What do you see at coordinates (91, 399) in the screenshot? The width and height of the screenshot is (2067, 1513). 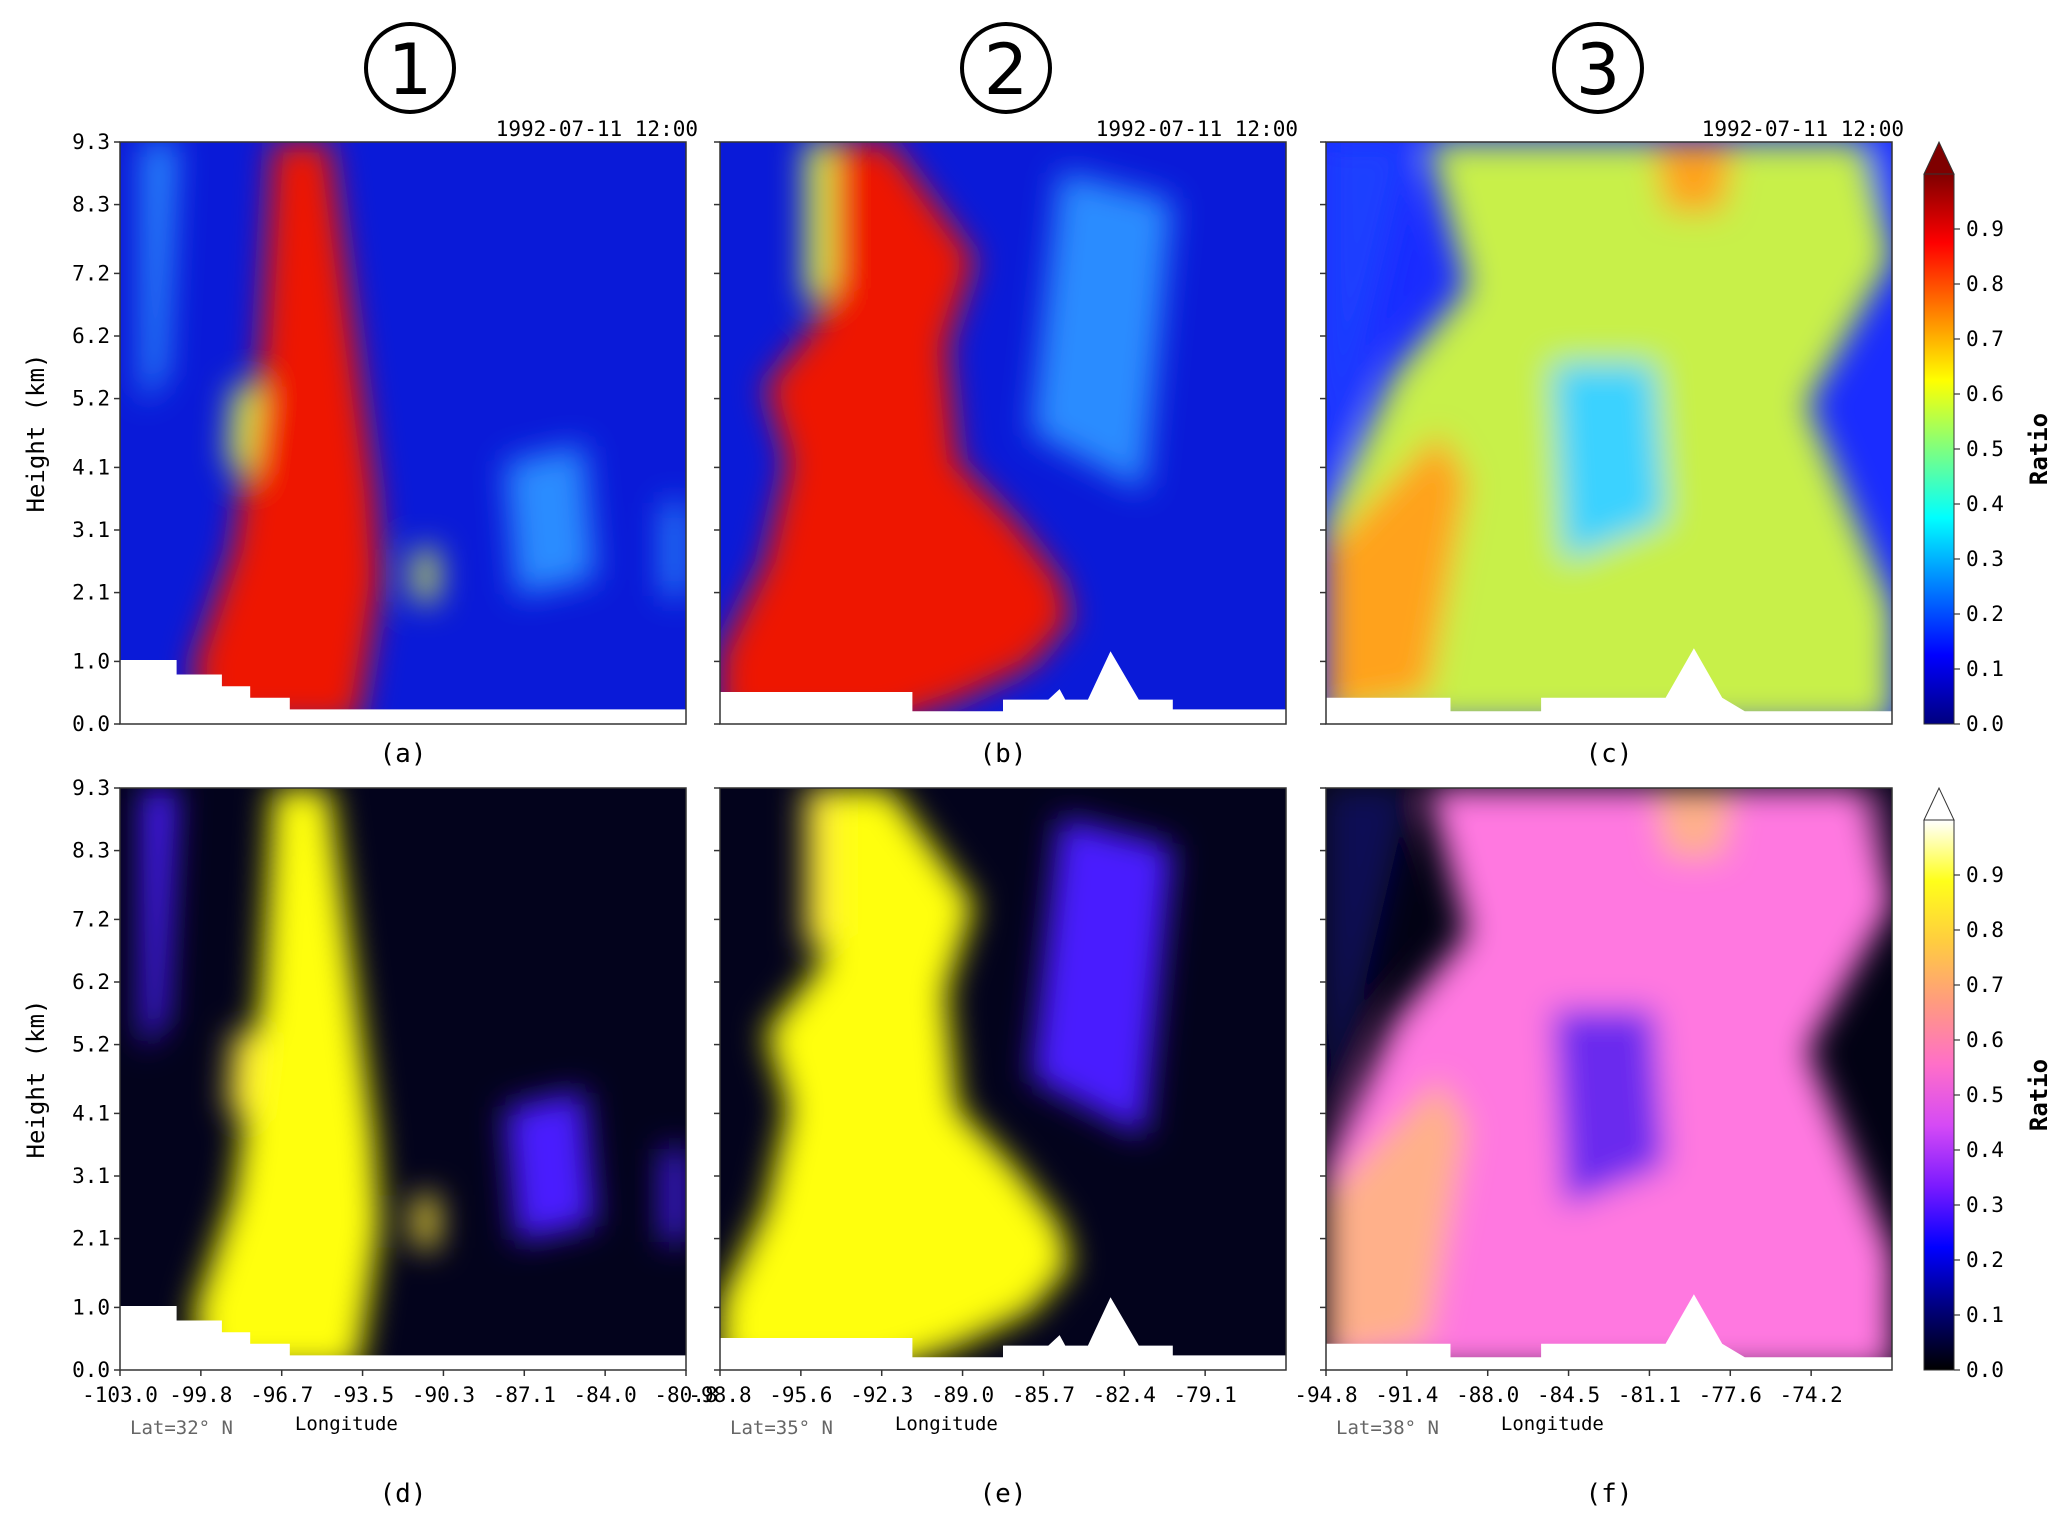 I see `y-tick-label: 5.2` at bounding box center [91, 399].